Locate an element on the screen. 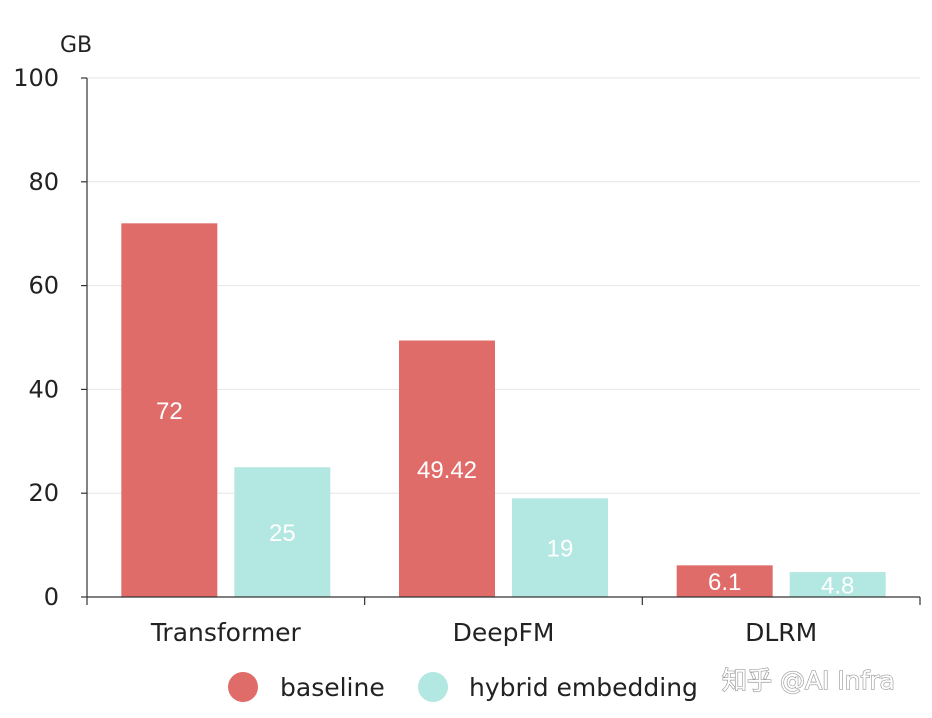 The height and width of the screenshot is (718, 932). bar-value-label: 6.1 is located at coordinates (724, 582).